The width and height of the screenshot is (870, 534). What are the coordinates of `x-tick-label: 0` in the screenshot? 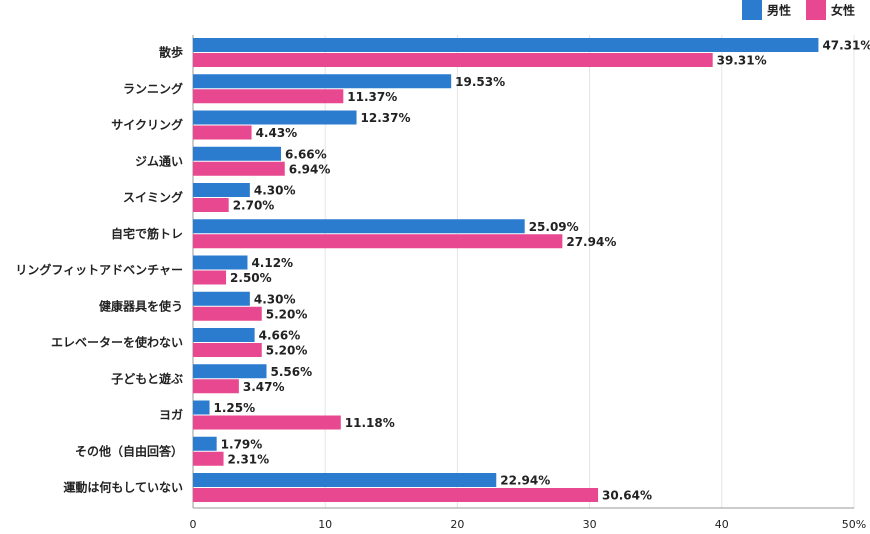 It's located at (193, 524).